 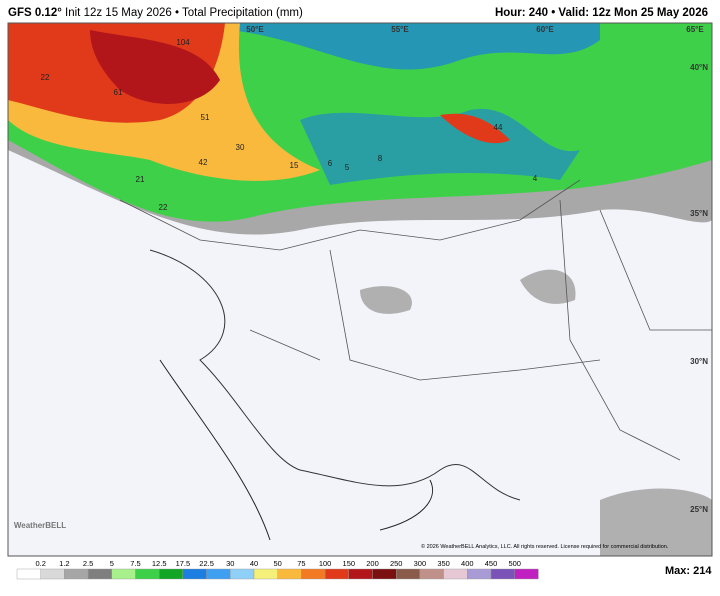 I want to click on precip-value: 44, so click(x=498, y=127).